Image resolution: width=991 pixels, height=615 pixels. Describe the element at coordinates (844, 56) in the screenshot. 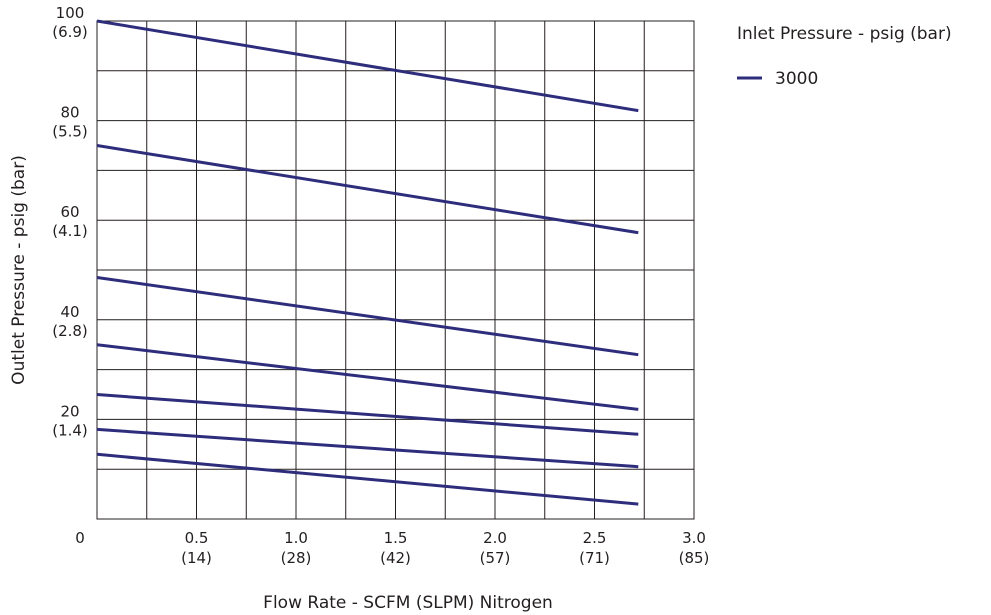

I see `legend: Inlet Pressure - psig (bar) 3000` at that location.